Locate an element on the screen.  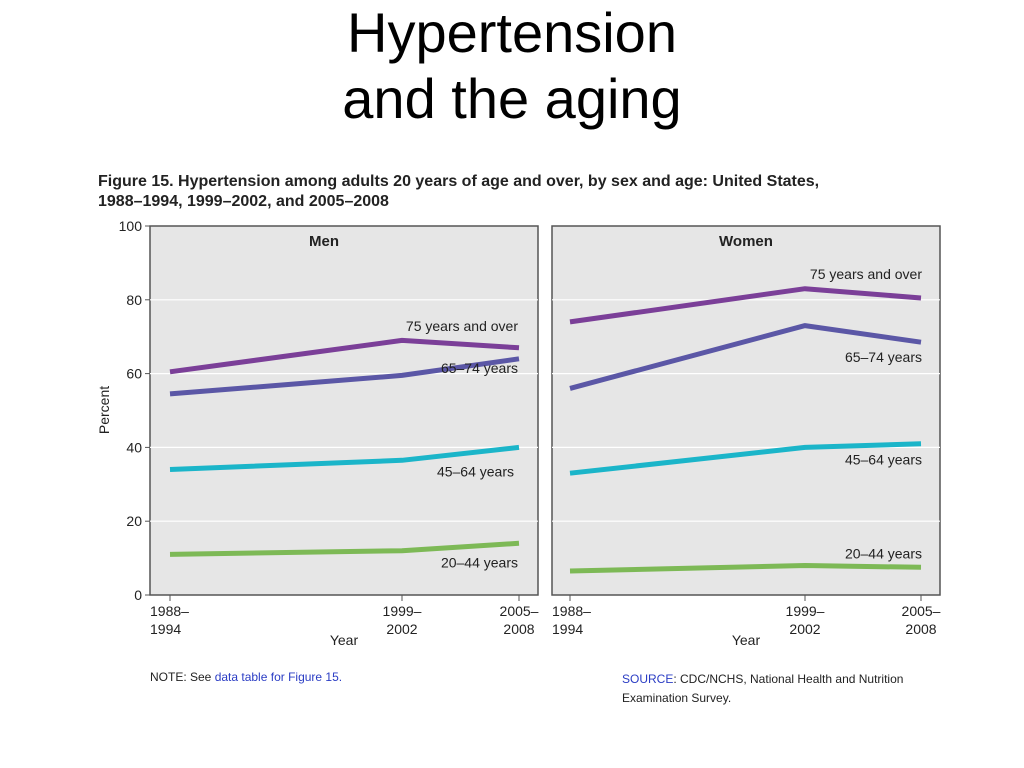
y-tick-label: 60 is located at coordinates (134, 374).